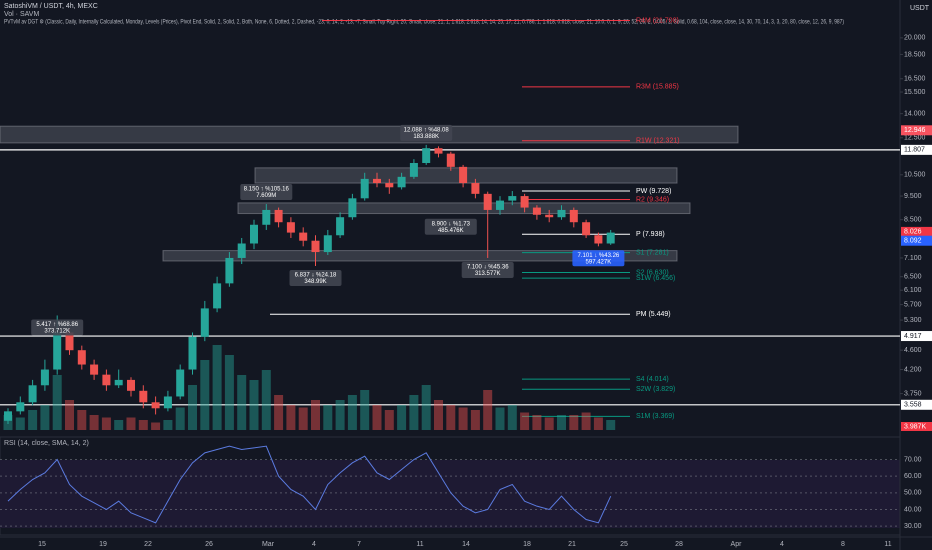  Describe the element at coordinates (268, 544) in the screenshot. I see `x-tick-label: Mar` at that location.